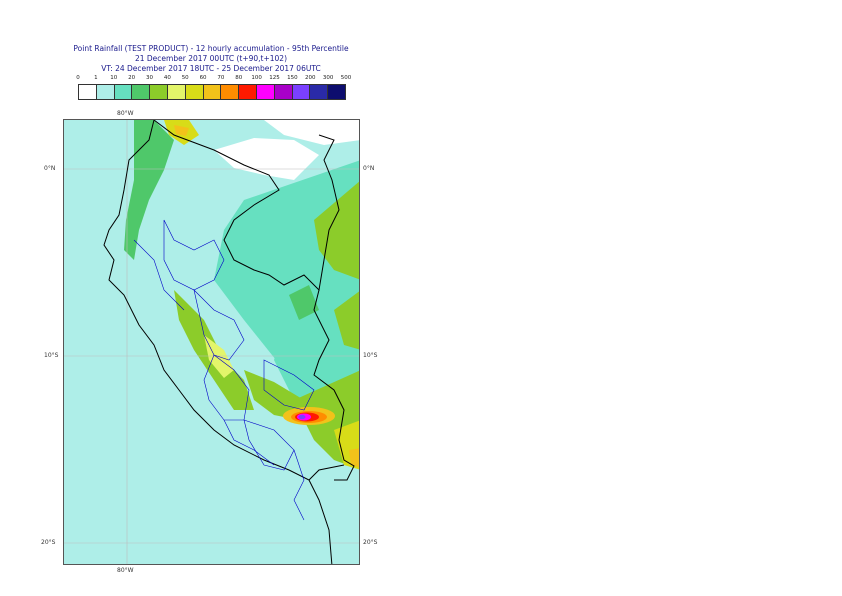  I want to click on colorbar-tick-label: 80, so click(239, 78).